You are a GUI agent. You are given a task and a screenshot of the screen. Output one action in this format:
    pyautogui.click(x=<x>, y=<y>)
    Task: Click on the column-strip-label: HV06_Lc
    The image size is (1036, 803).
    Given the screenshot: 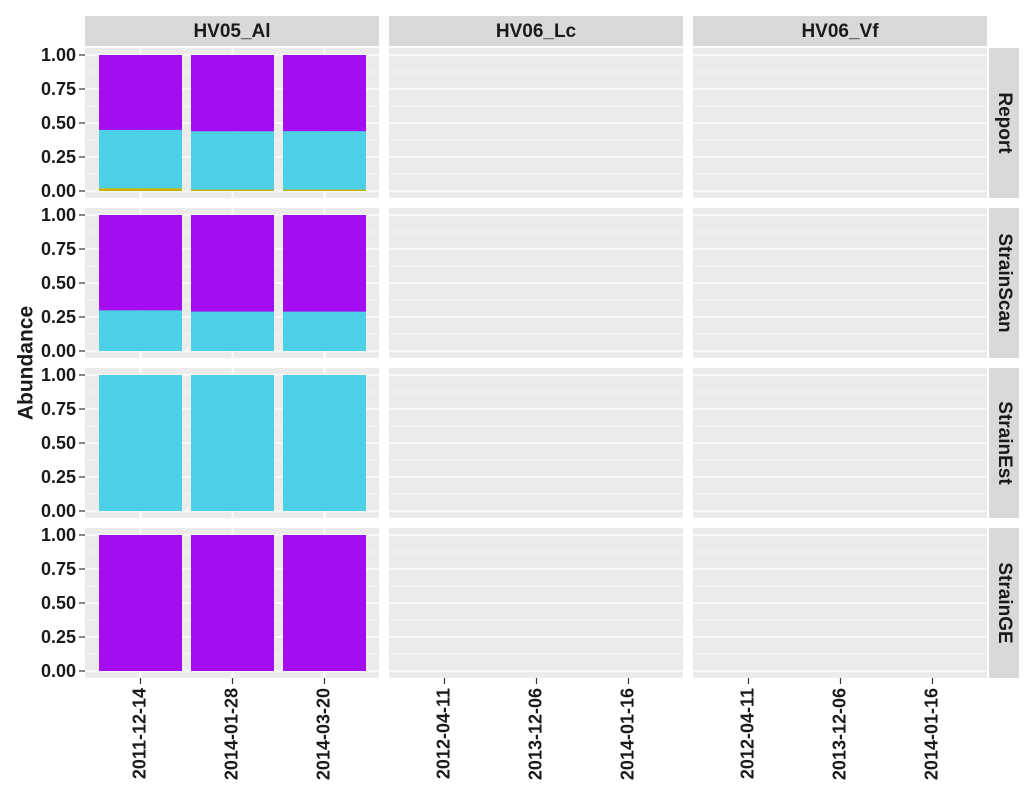 What is the action you would take?
    pyautogui.click(x=536, y=31)
    